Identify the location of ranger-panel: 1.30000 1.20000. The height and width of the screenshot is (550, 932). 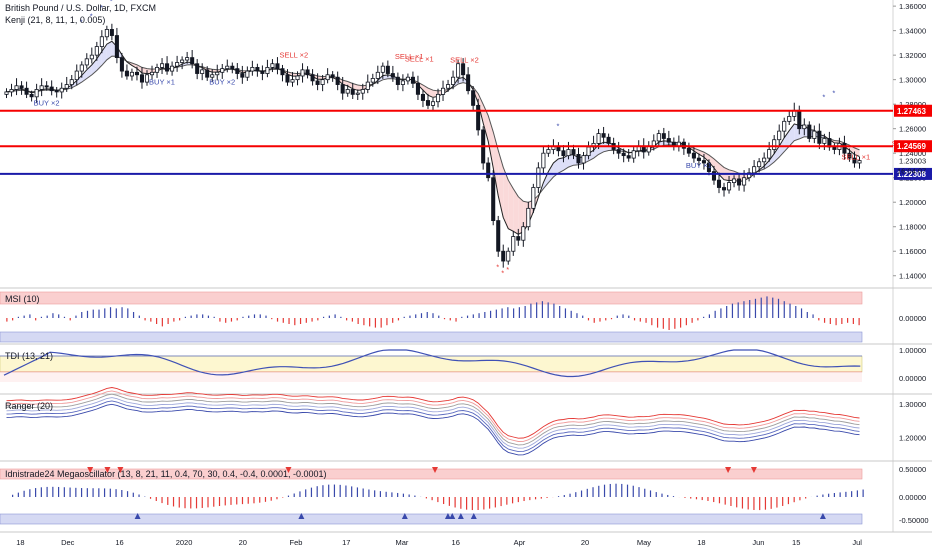
(466, 421).